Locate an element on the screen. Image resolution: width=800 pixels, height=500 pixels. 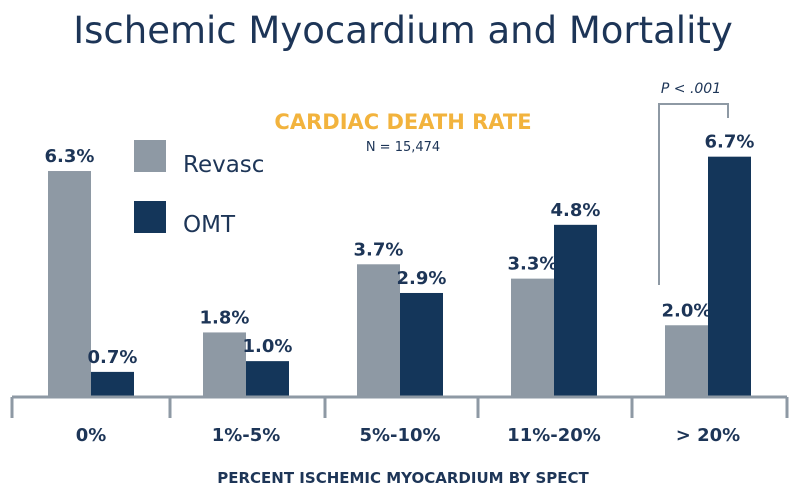
data-label-omt-3: 4.8% is located at coordinates (576, 210).